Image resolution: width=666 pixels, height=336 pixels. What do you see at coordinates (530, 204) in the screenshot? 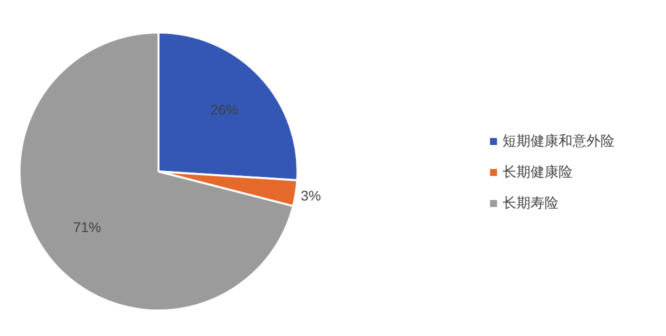
I see `legend-label: 长期寿险` at bounding box center [530, 204].